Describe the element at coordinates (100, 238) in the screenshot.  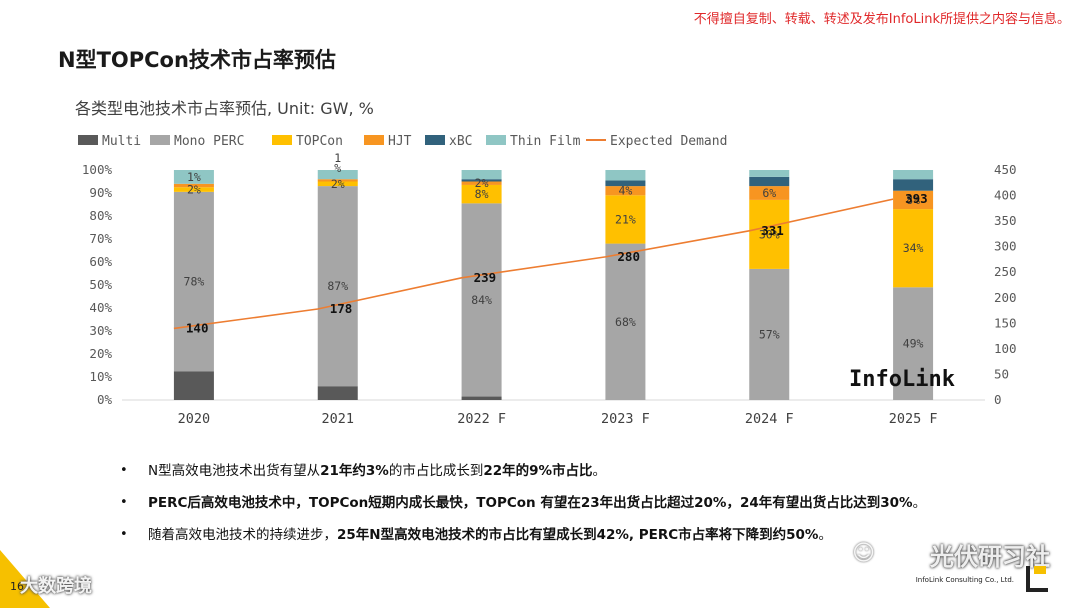
I see `y-left-tick-label: 70%` at that location.